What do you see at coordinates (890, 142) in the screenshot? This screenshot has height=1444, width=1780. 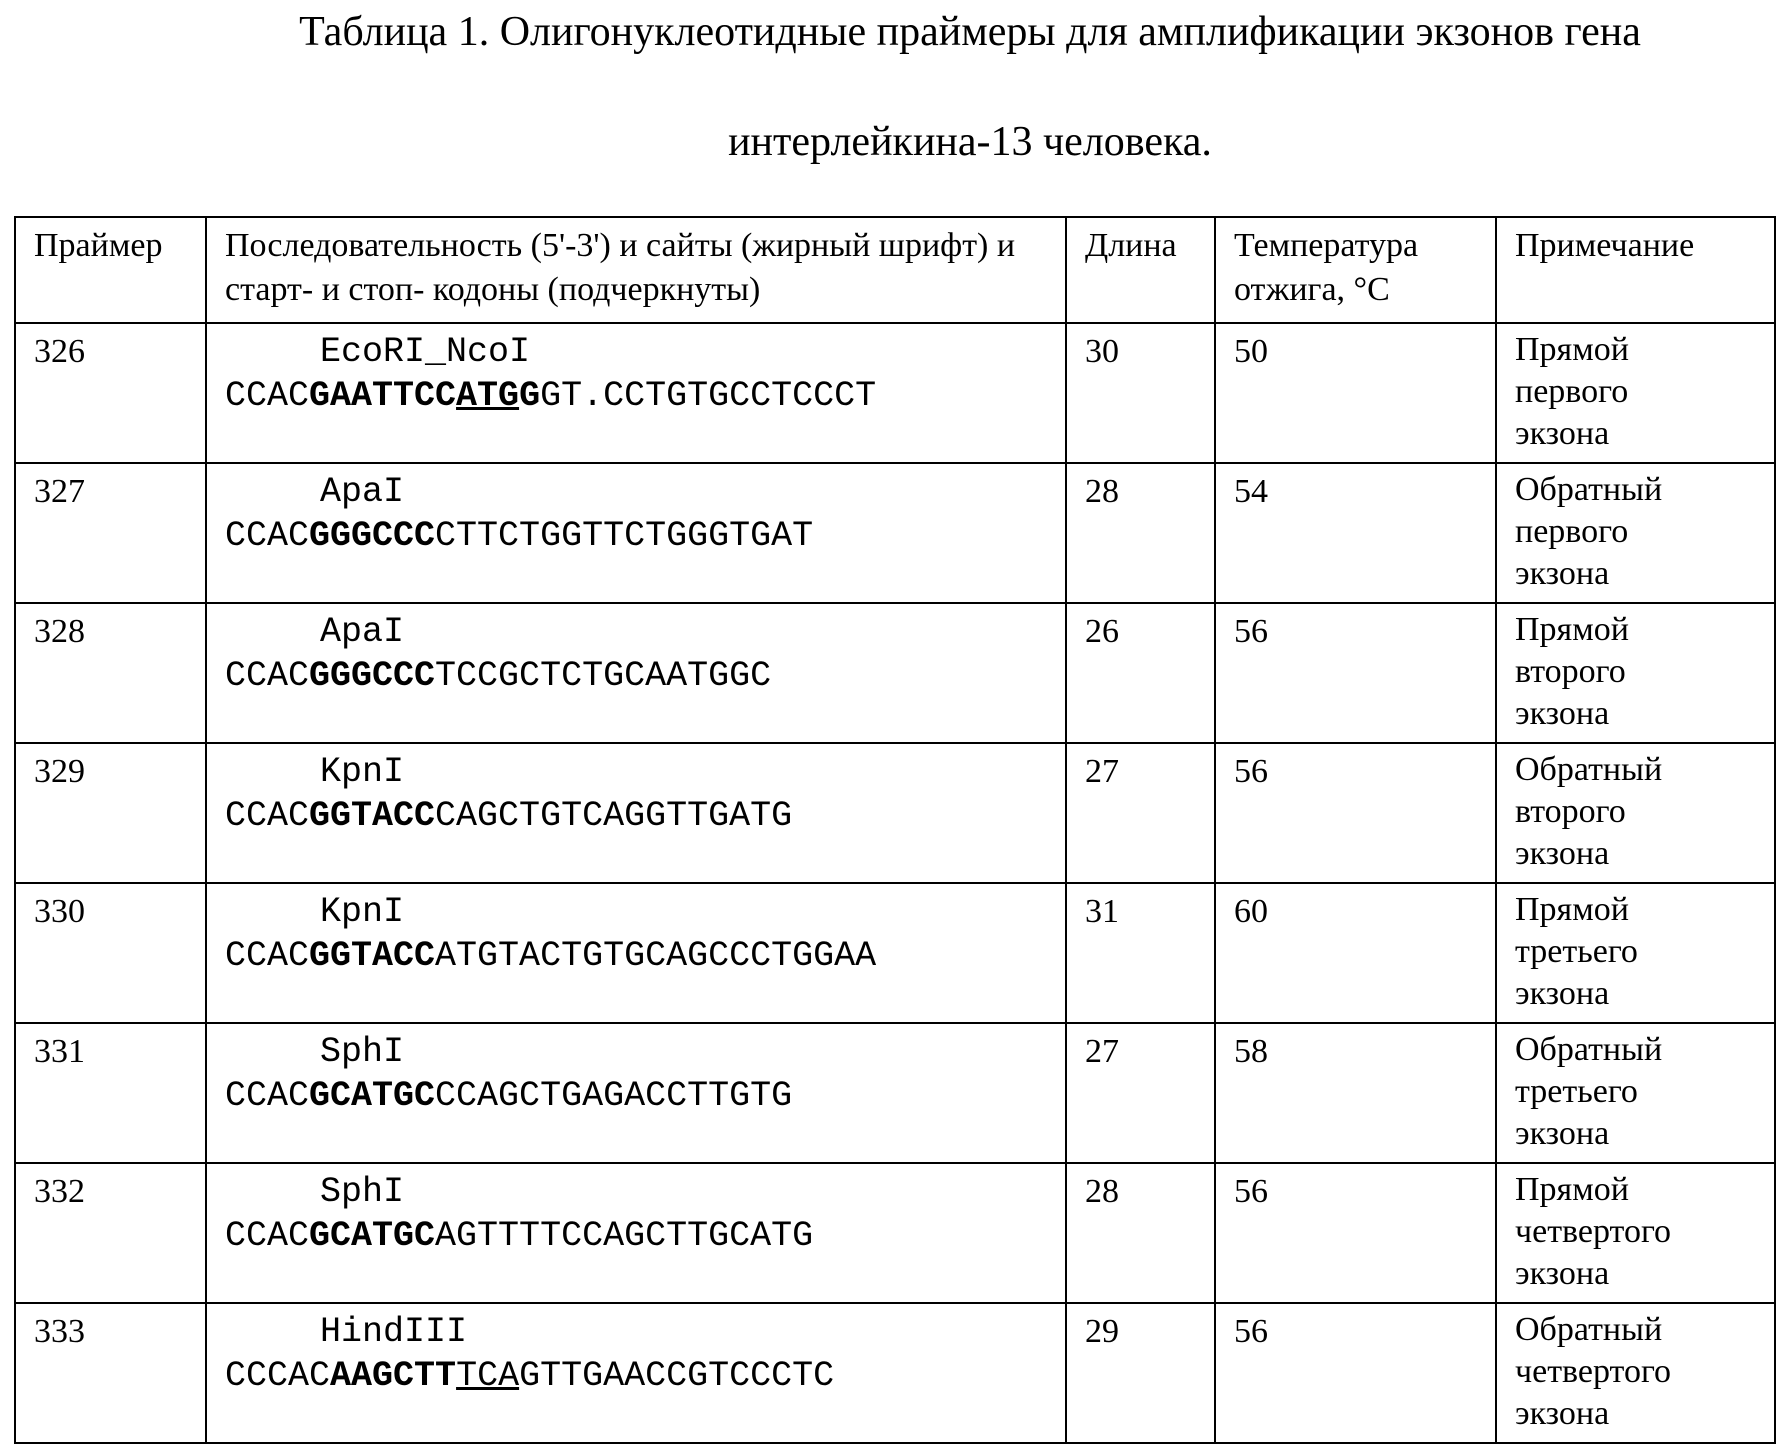 I see `title: интерлейкина-13 человека.` at bounding box center [890, 142].